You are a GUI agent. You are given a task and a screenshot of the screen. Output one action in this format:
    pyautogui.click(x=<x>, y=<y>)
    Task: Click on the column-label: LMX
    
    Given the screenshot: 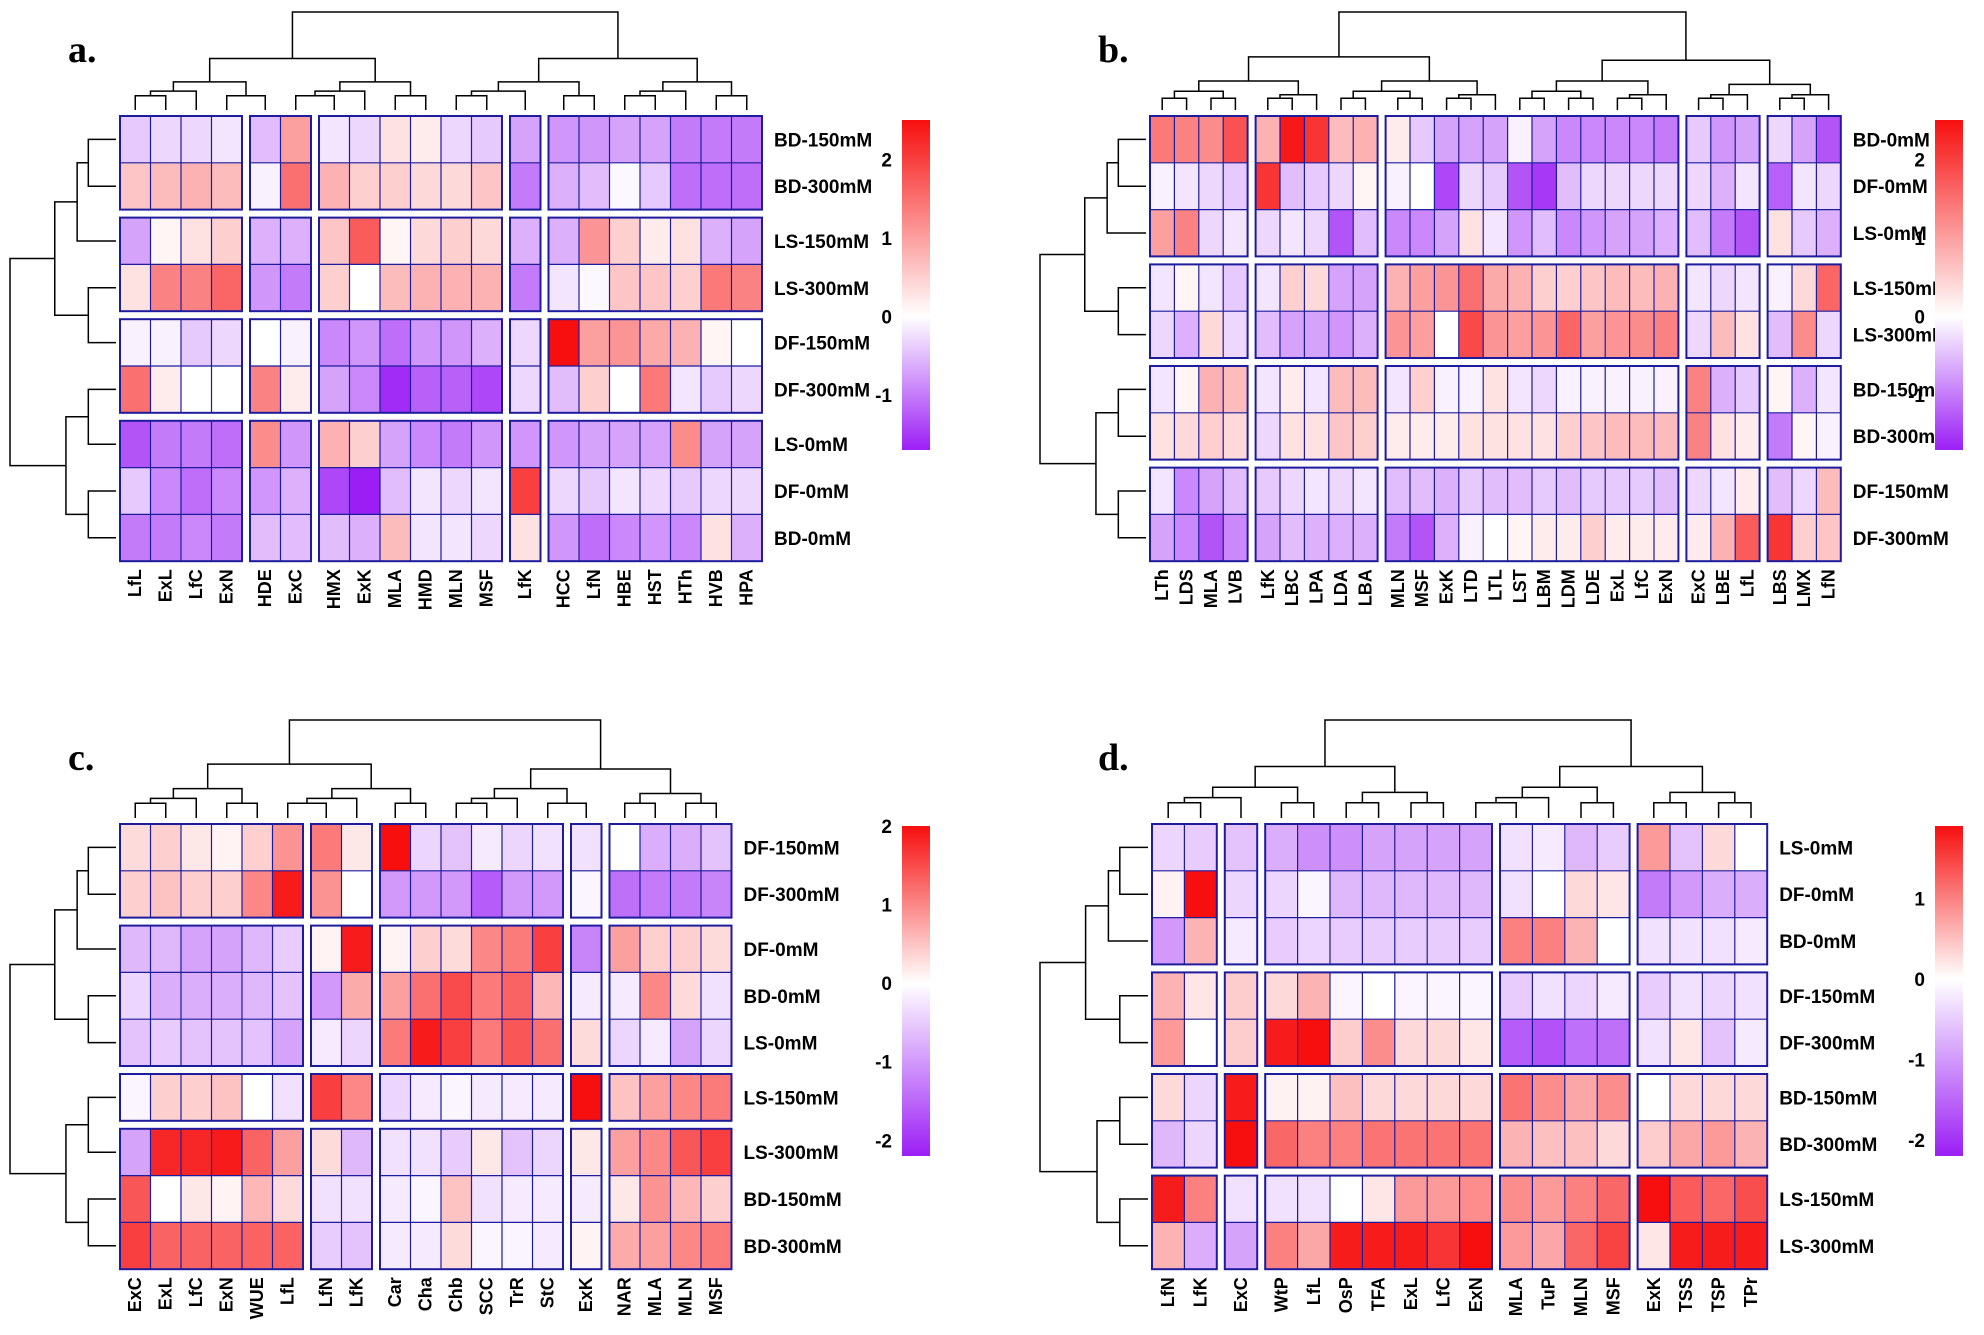 What is the action you would take?
    pyautogui.click(x=1804, y=588)
    